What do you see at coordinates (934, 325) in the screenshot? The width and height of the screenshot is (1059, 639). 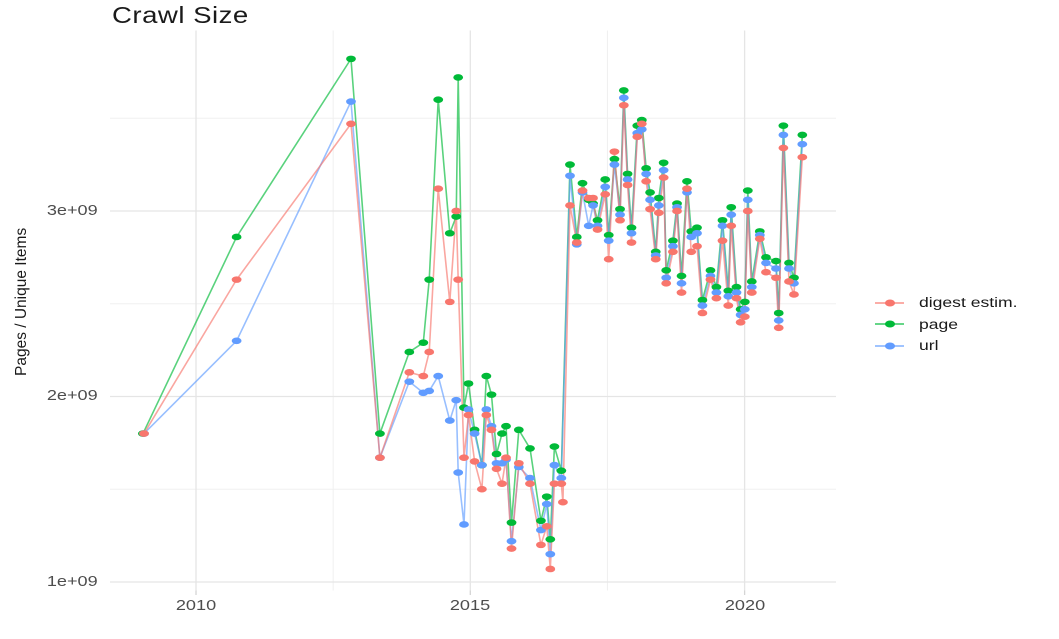 I see `legend-item-page: page` at bounding box center [934, 325].